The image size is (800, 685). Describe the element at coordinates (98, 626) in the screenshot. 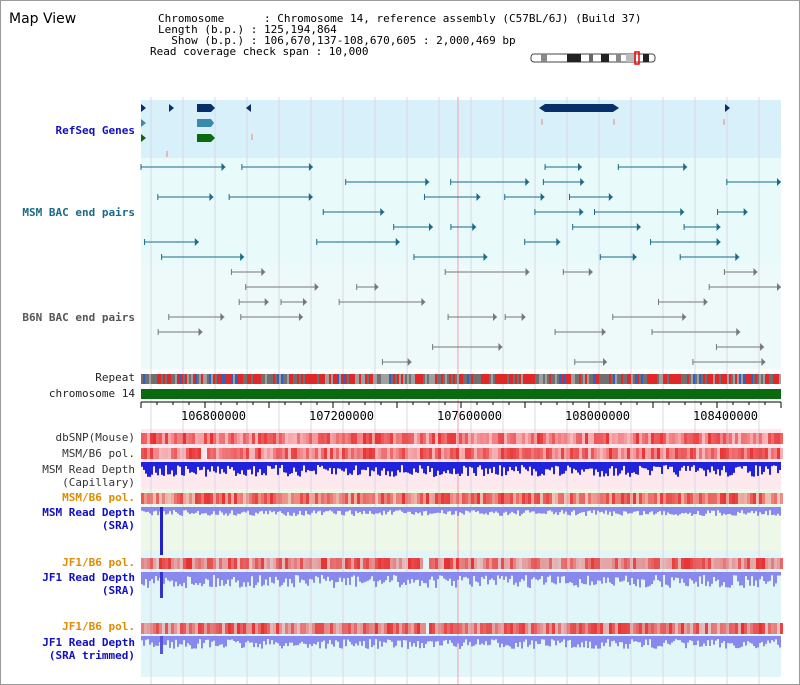

I see `track-label-jf1-b6-pol-2: JF1/B6 pol.` at that location.